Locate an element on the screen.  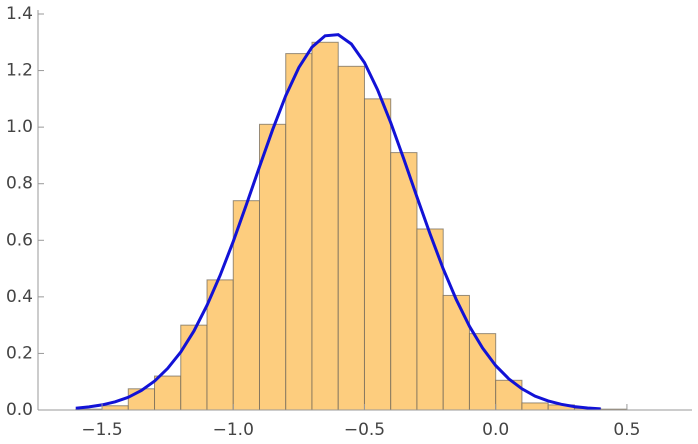
y-tick-label: 0.8 is located at coordinates (19, 184).